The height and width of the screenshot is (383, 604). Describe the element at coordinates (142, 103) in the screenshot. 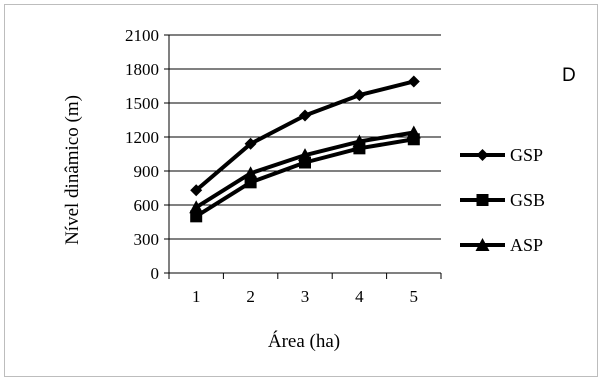

I see `y-tick-label: 1500` at that location.